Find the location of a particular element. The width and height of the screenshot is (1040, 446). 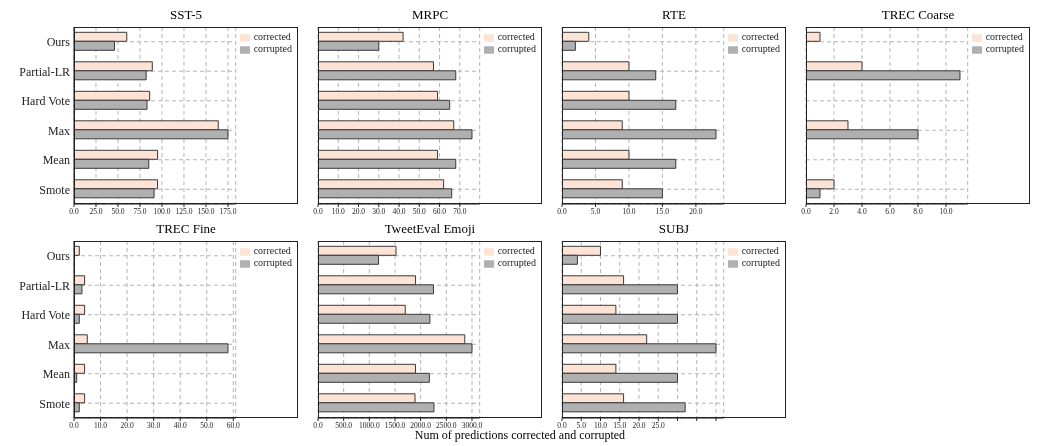

chart-title: TREC Fine is located at coordinates (186, 229).